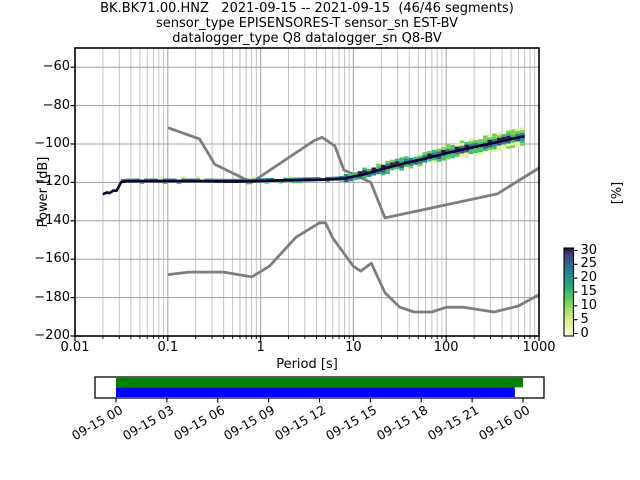 The width and height of the screenshot is (640, 480). Describe the element at coordinates (446, 347) in the screenshot. I see `x-tick-label: 100` at that location.